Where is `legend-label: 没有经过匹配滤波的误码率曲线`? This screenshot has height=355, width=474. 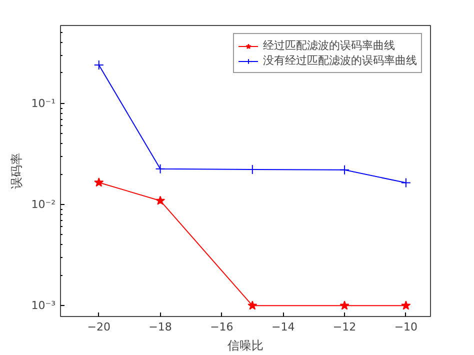
legend-label: 没有经过匹配滤波的误码率曲线 is located at coordinates (340, 60).